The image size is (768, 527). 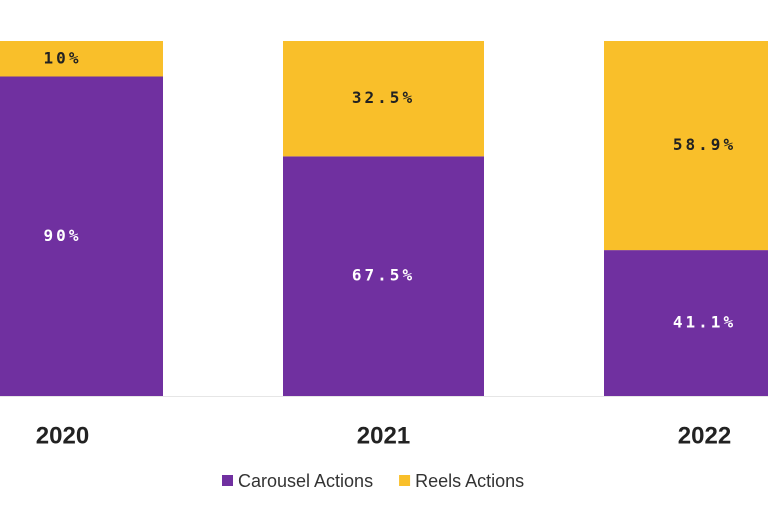 I want to click on segment-label: 90%, so click(x=63, y=235).